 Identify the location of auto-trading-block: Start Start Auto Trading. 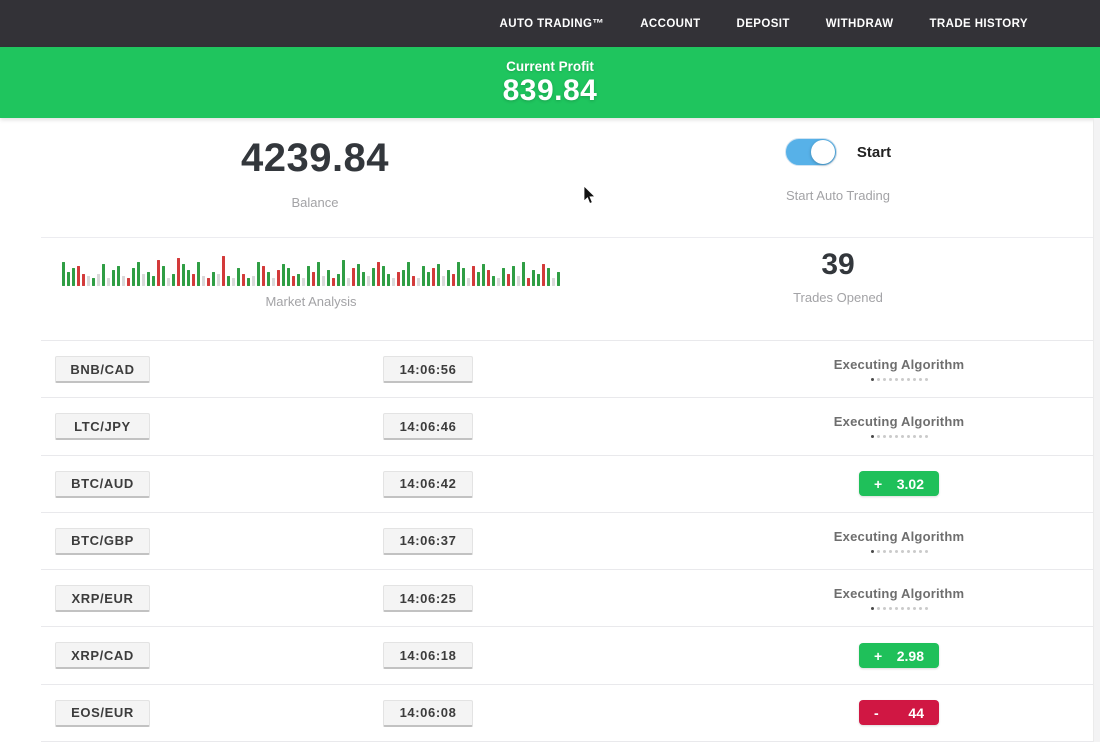
(838, 170).